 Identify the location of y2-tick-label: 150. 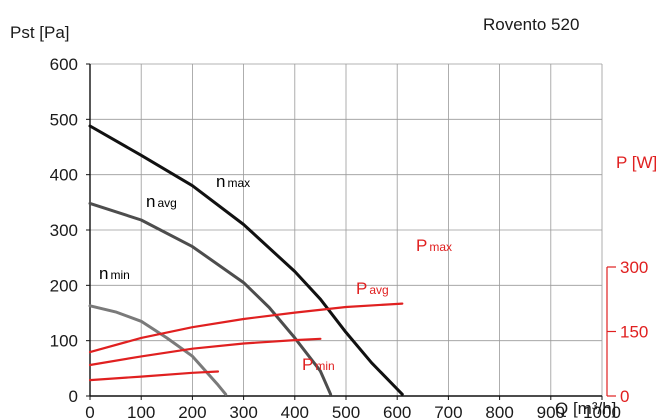
(634, 332).